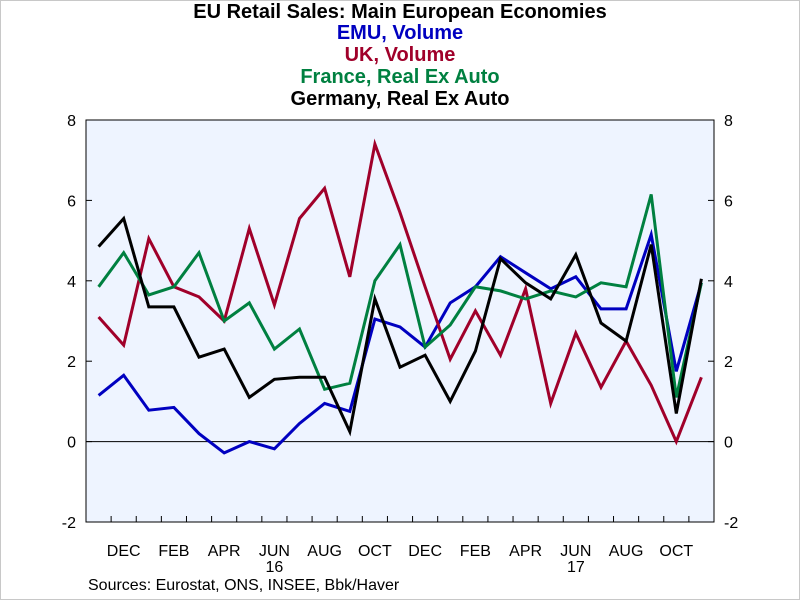  I want to click on chart-title: EU Retail Sales: Main European Economies, so click(400, 12).